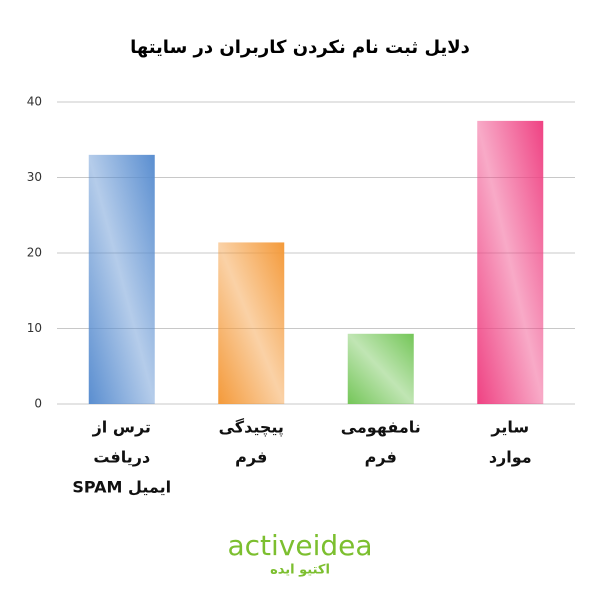  I want to click on x-tick-label: سایر, so click(509, 427).